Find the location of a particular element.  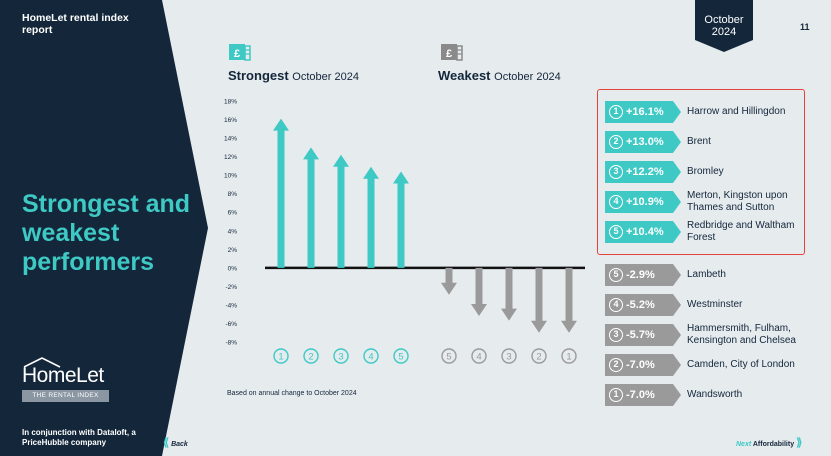

back-link: ⟪ Back is located at coordinates (175, 442).